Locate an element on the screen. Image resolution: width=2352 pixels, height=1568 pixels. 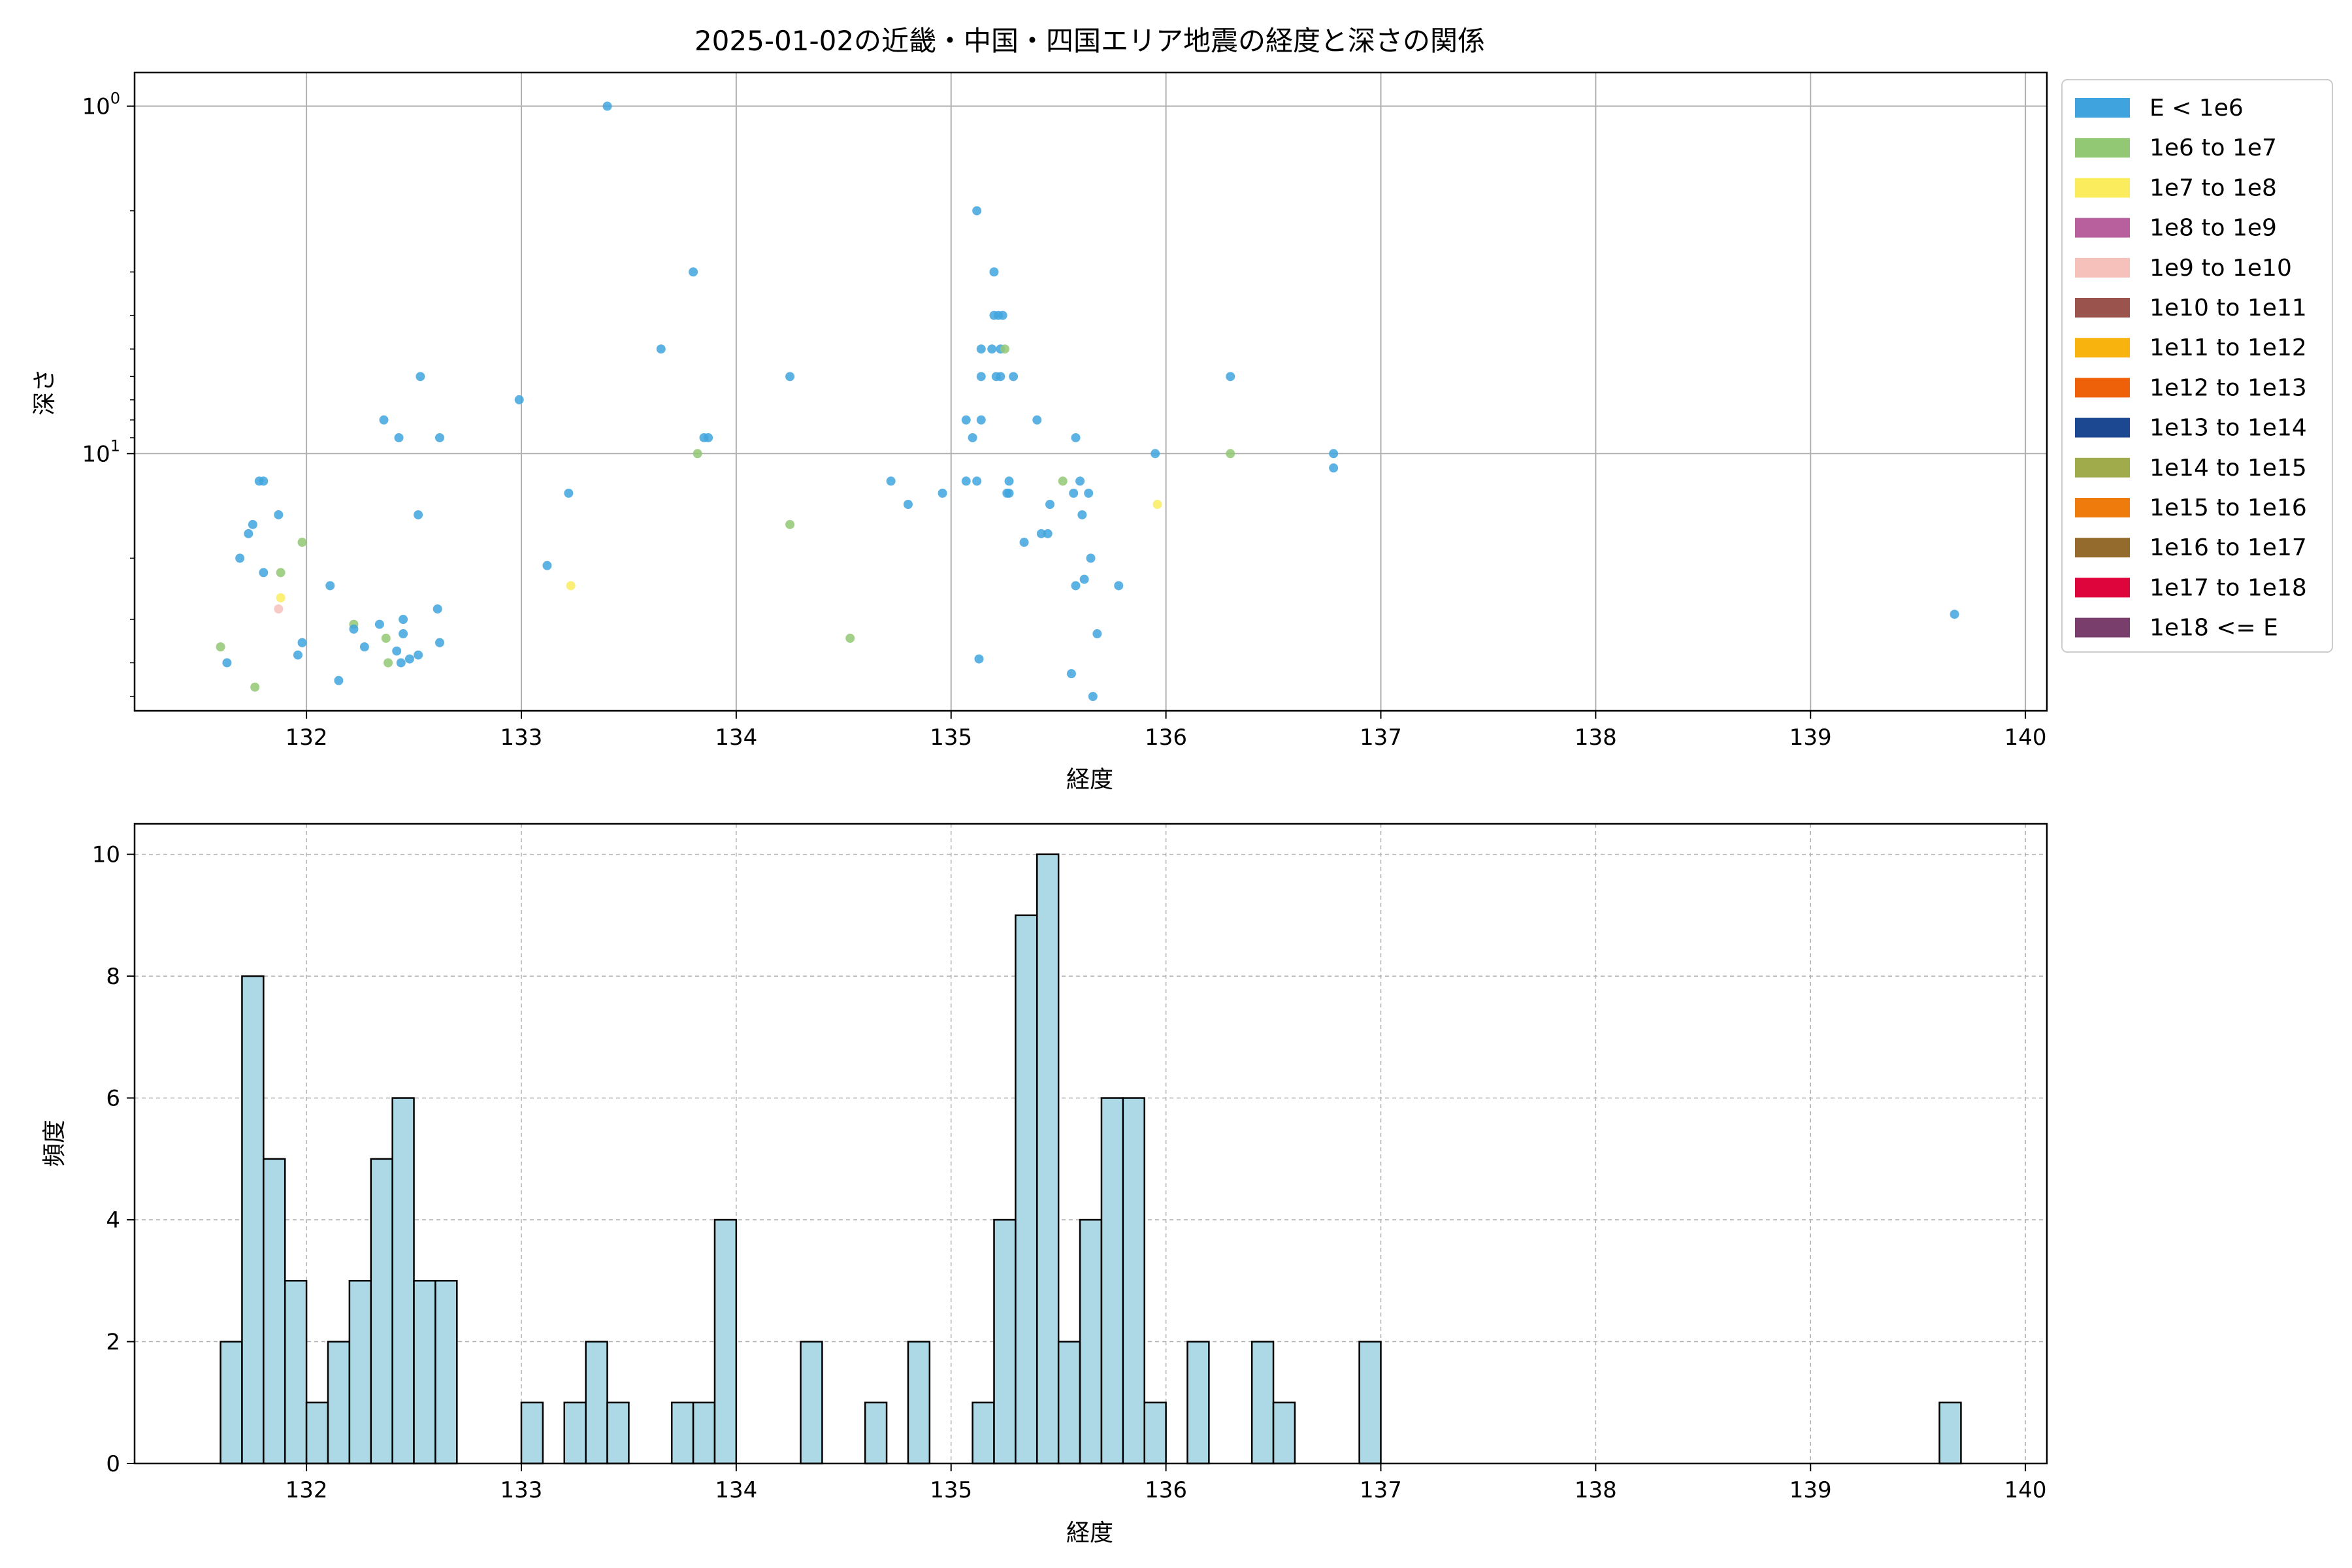
scatter-x-tick-label: 140 is located at coordinates (2025, 738).